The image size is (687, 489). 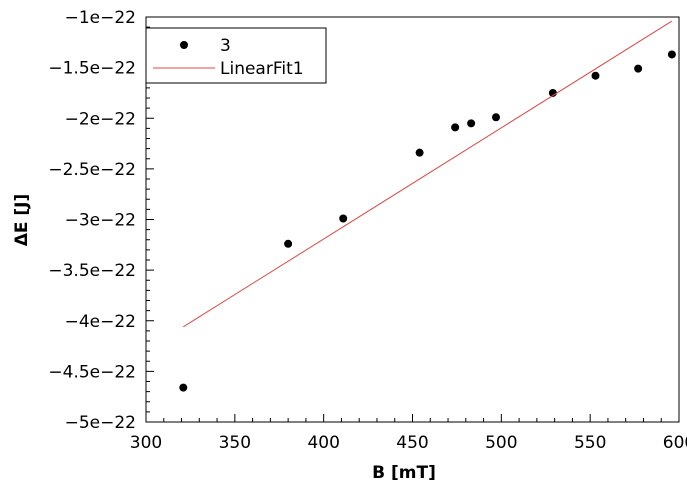 What do you see at coordinates (590, 443) in the screenshot?
I see `x-tick-label: 550` at bounding box center [590, 443].